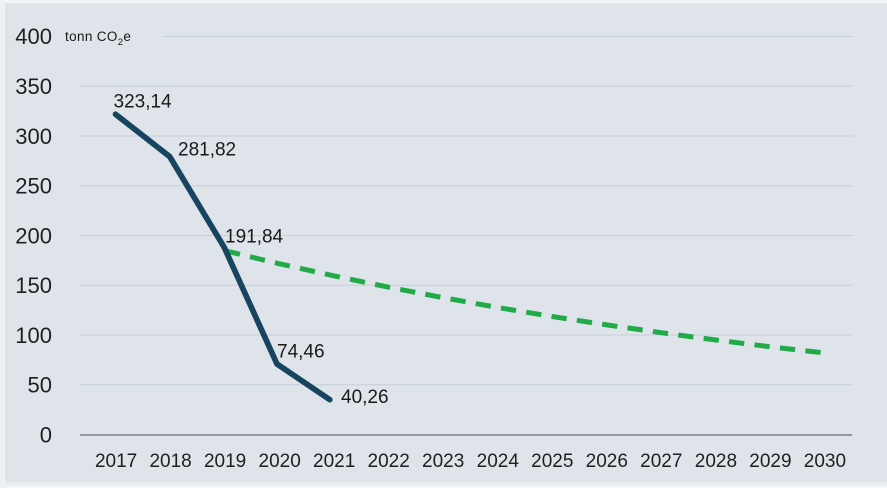 The height and width of the screenshot is (488, 887). Describe the element at coordinates (334, 461) in the screenshot. I see `svg-text: 2021` at that location.